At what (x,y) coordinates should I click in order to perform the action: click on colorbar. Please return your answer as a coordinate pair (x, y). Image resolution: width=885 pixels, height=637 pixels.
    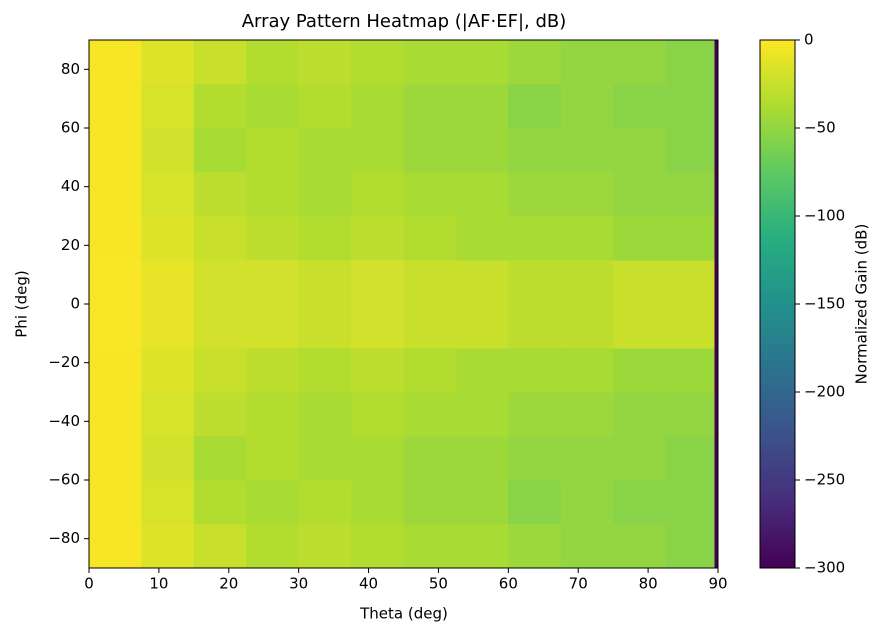
    Looking at the image, I should click on (777, 304).